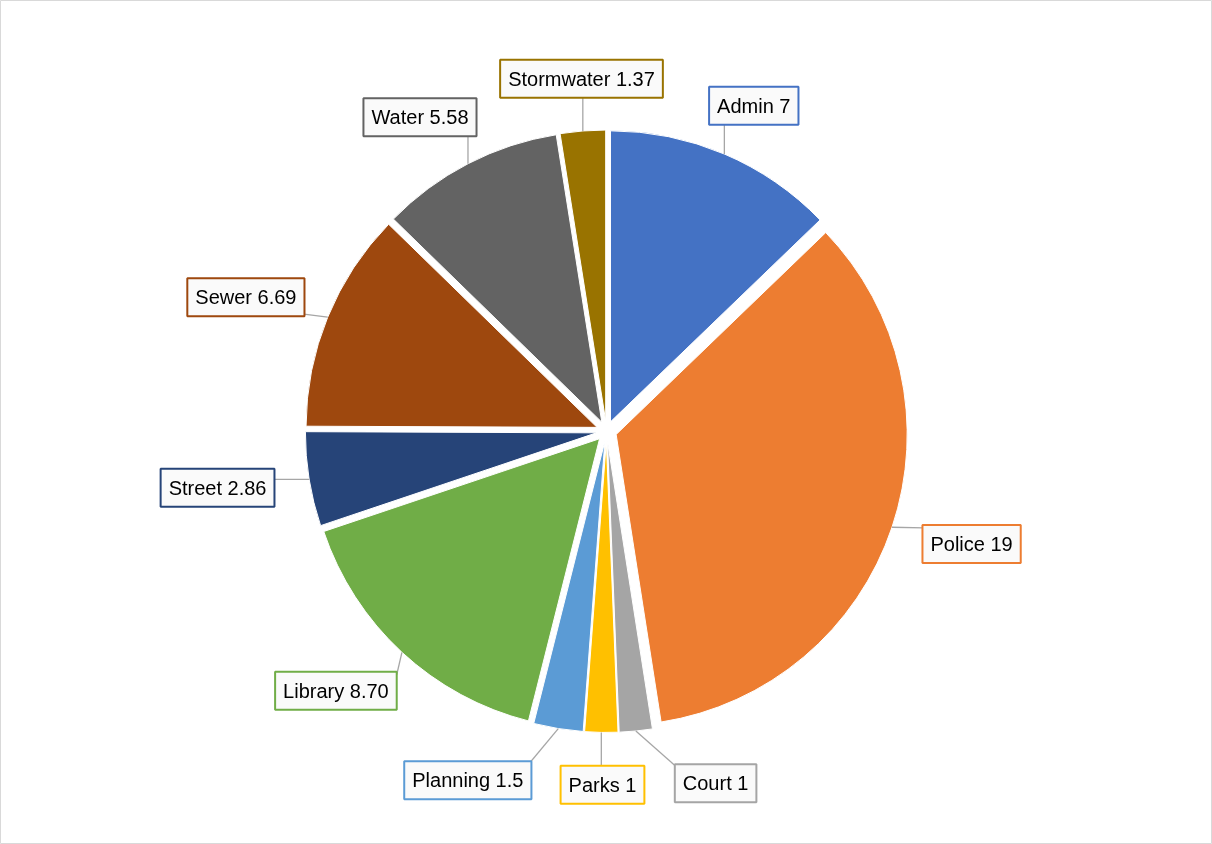 The width and height of the screenshot is (1212, 844). I want to click on slice-label: Water 5.58, so click(420, 117).